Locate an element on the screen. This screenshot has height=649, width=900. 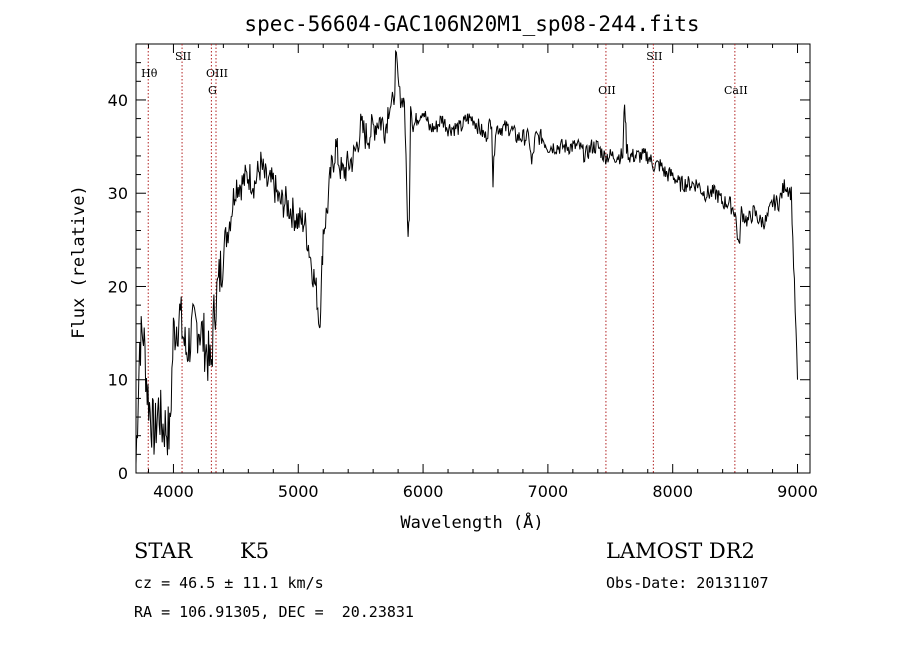
spectral-line-label: Hθ is located at coordinates (149, 73).